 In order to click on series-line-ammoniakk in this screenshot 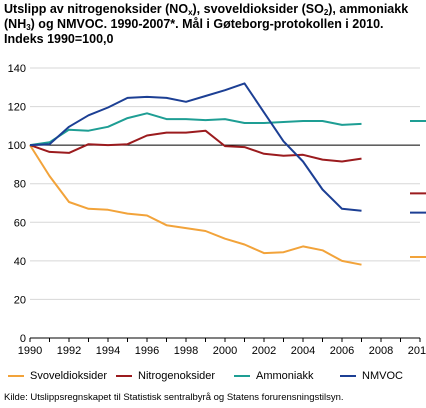, I will do `click(195, 129)`.